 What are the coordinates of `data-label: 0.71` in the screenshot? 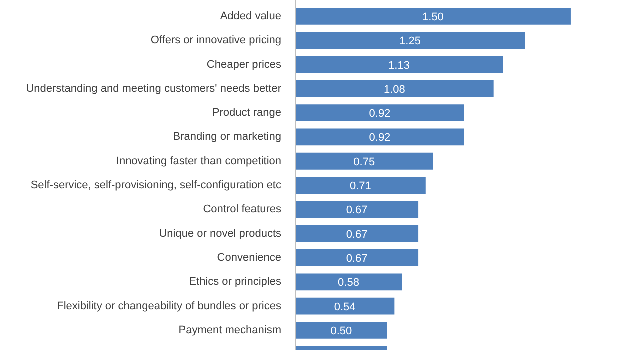 It's located at (361, 186).